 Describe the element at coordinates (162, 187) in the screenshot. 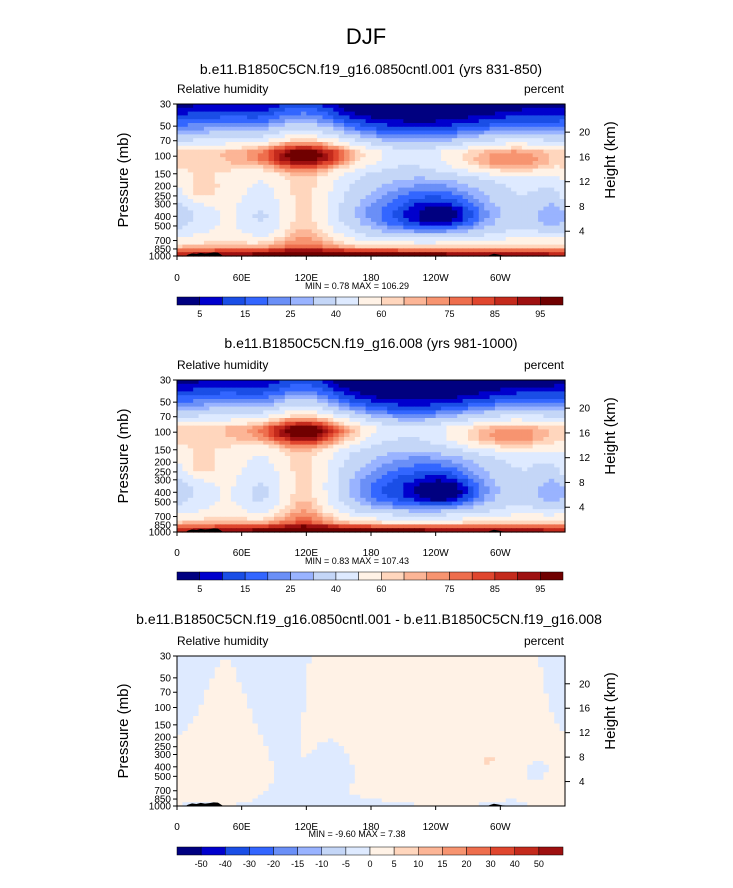

I see `y-tick-label: 200` at that location.